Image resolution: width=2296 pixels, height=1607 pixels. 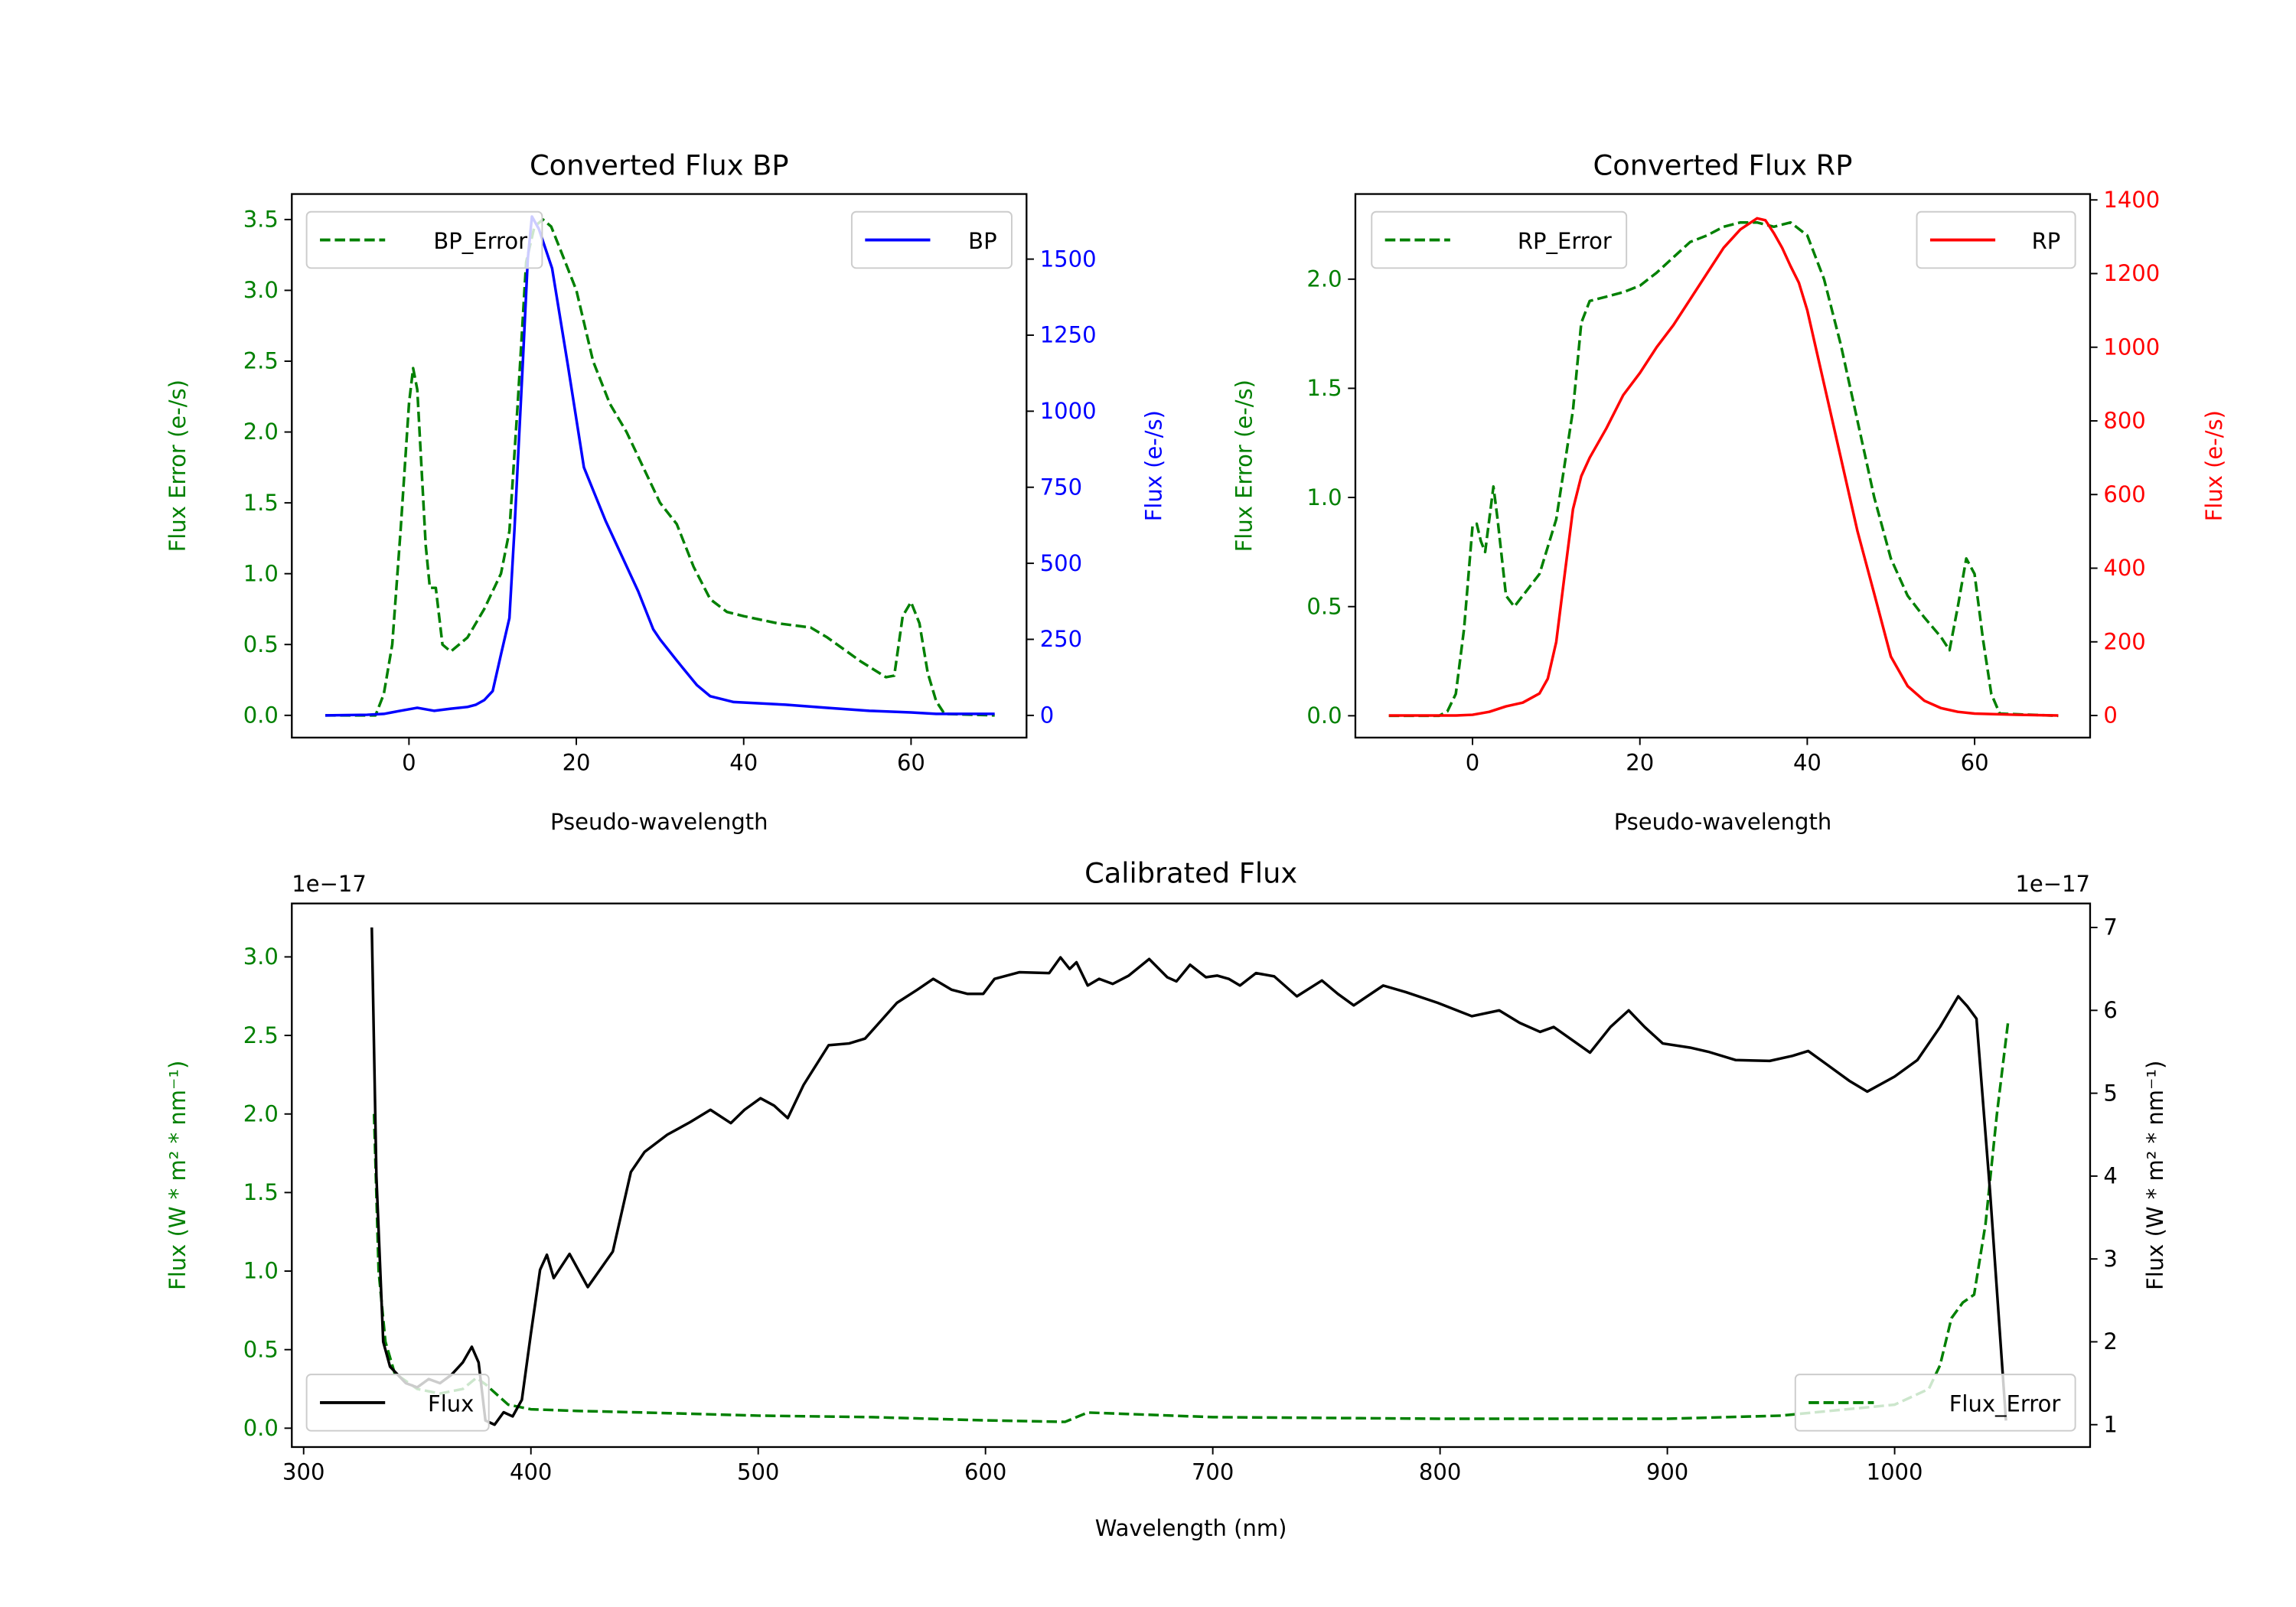 What do you see at coordinates (1565, 241) in the screenshot?
I see `legend-label: RP_Error` at bounding box center [1565, 241].